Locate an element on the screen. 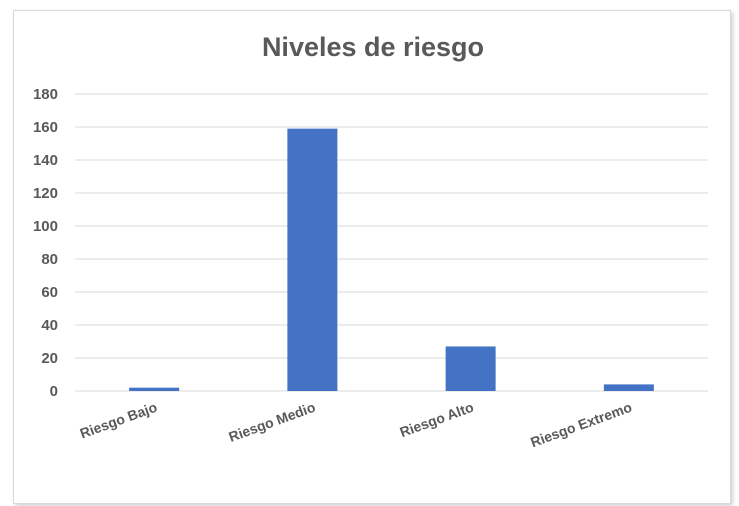 This screenshot has height=506, width=739. y-tick-label: 20 is located at coordinates (49, 358).